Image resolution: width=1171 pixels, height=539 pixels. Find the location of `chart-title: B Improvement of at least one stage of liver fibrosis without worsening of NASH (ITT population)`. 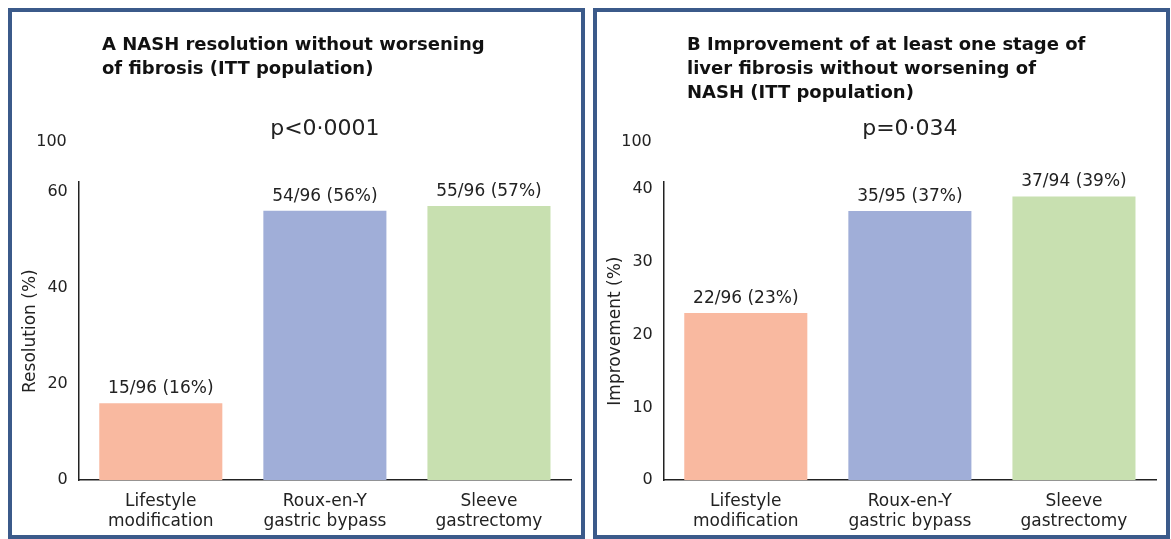

chart-title: B Improvement of at least one stage of liver fibrosis without worsening of NASH (ITT population) is located at coordinates (886, 68).